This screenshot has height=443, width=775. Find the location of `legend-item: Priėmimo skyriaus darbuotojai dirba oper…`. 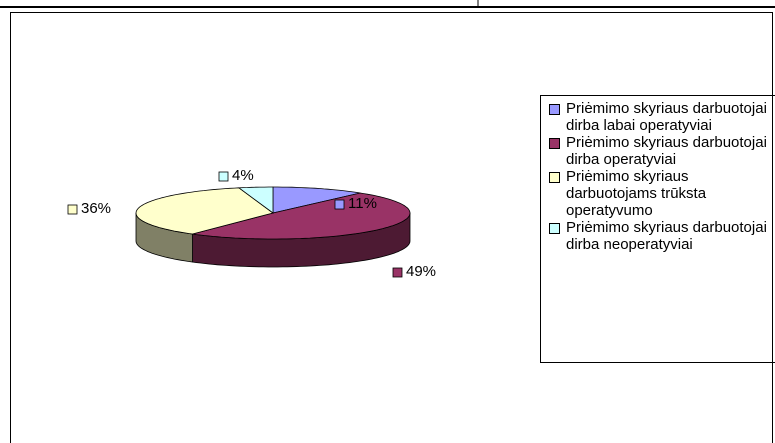

legend-item: Priėmimo skyriaus darbuotojai dirba oper… is located at coordinates (662, 151).